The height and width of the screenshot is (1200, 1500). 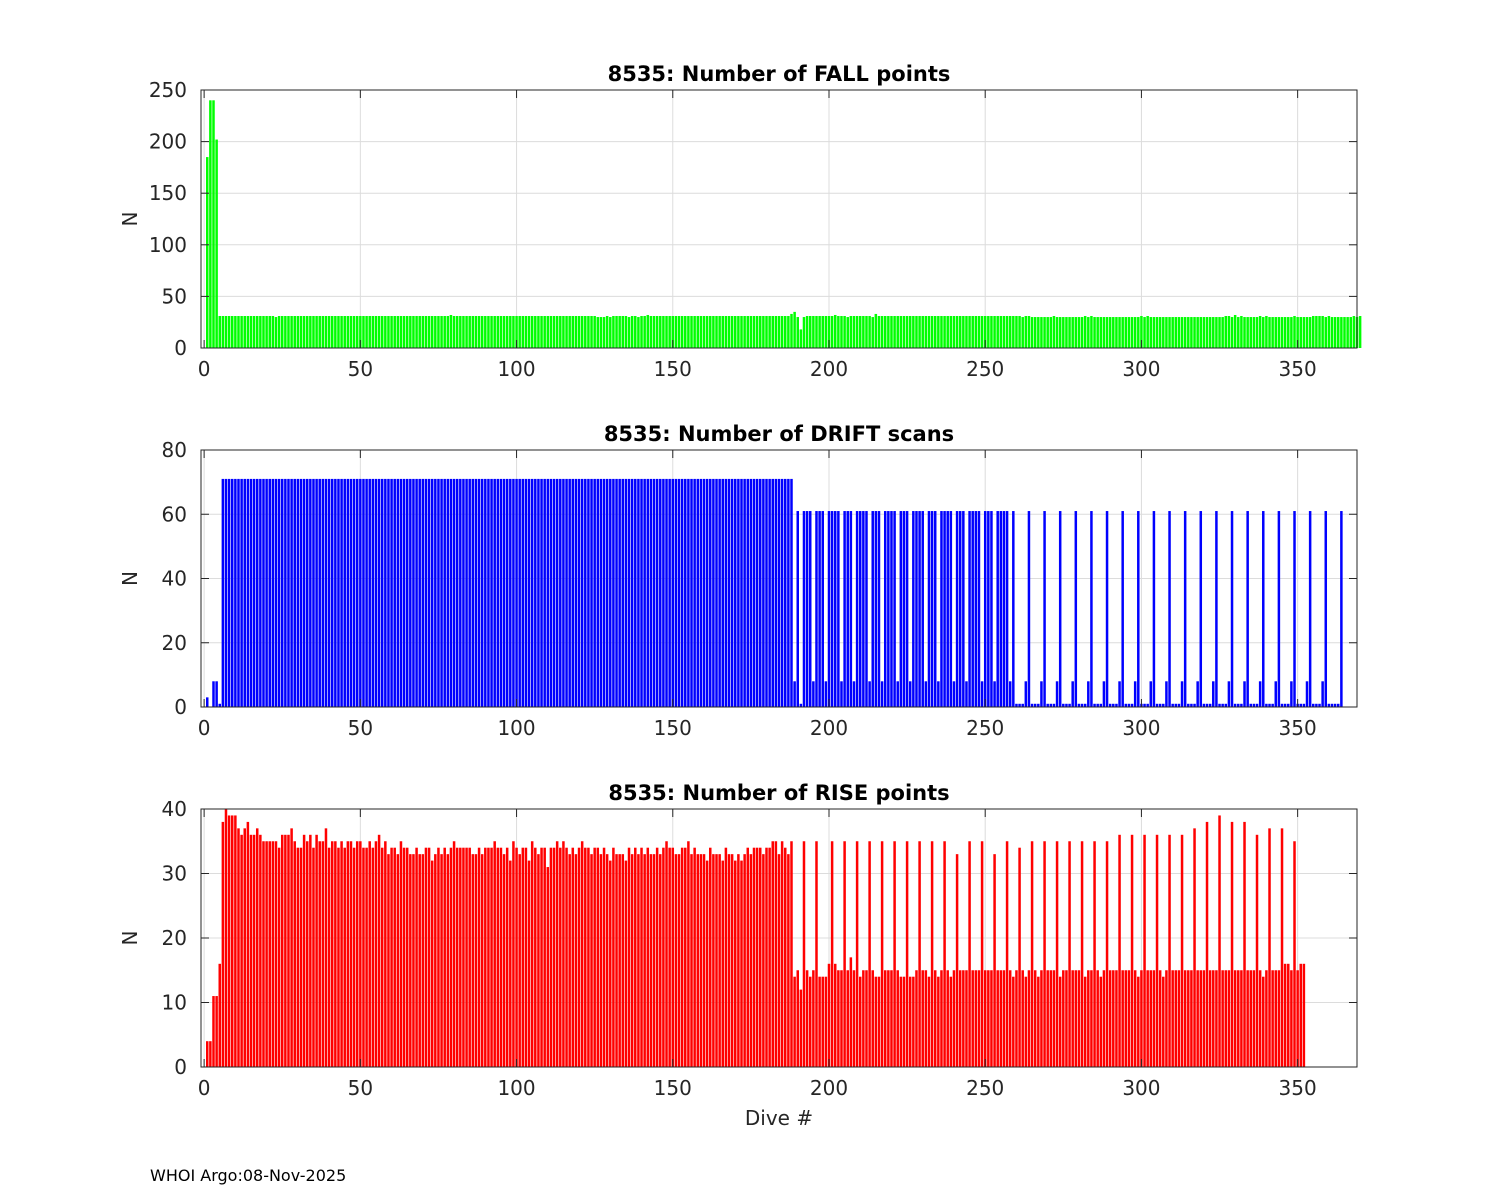 I want to click on y-tick-label: 60, so click(x=174, y=514).